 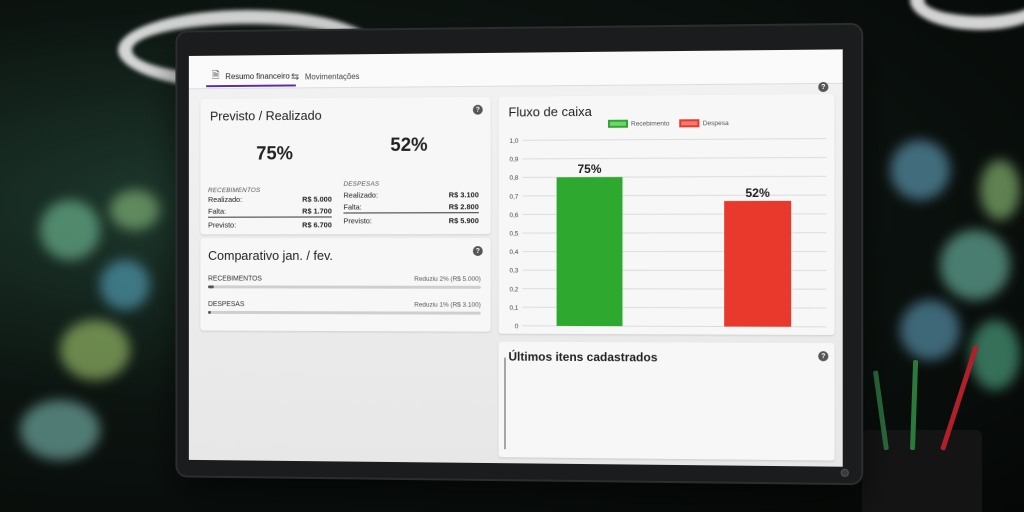 What do you see at coordinates (317, 211) in the screenshot?
I see `row-value: R$ 1.700` at bounding box center [317, 211].